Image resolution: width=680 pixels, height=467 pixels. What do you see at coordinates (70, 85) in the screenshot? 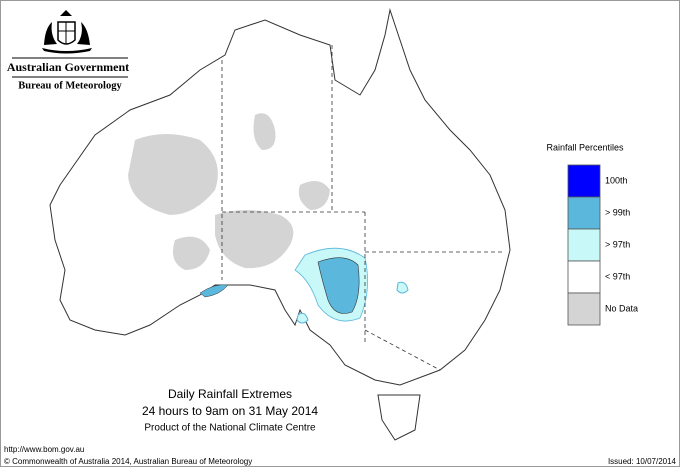
I see `agency-name: Bureau of Meteorology` at bounding box center [70, 85].